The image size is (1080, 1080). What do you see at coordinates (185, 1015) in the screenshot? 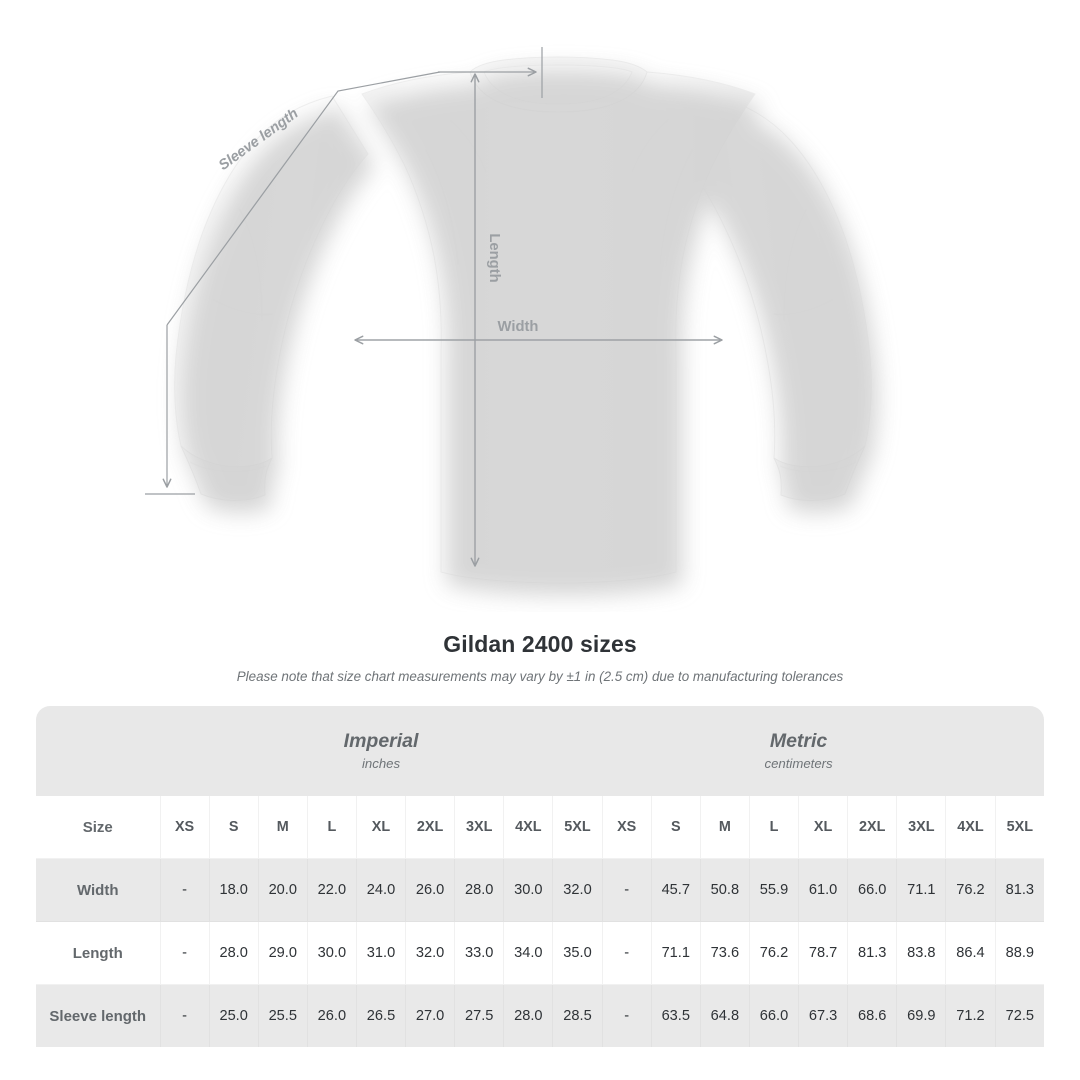
I see `cell-sleeve-imperial-xs: -` at bounding box center [185, 1015].